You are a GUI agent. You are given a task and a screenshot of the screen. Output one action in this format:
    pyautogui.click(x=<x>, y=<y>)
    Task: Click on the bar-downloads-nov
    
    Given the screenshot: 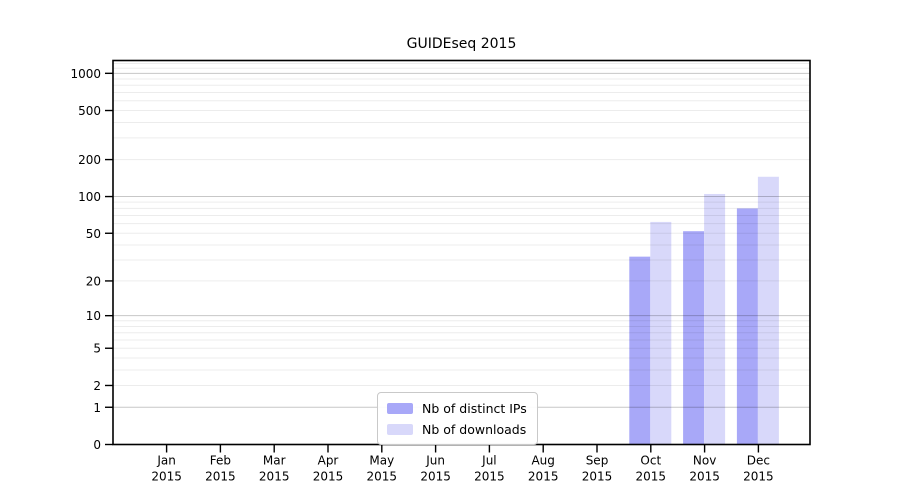 What is the action you would take?
    pyautogui.click(x=715, y=319)
    